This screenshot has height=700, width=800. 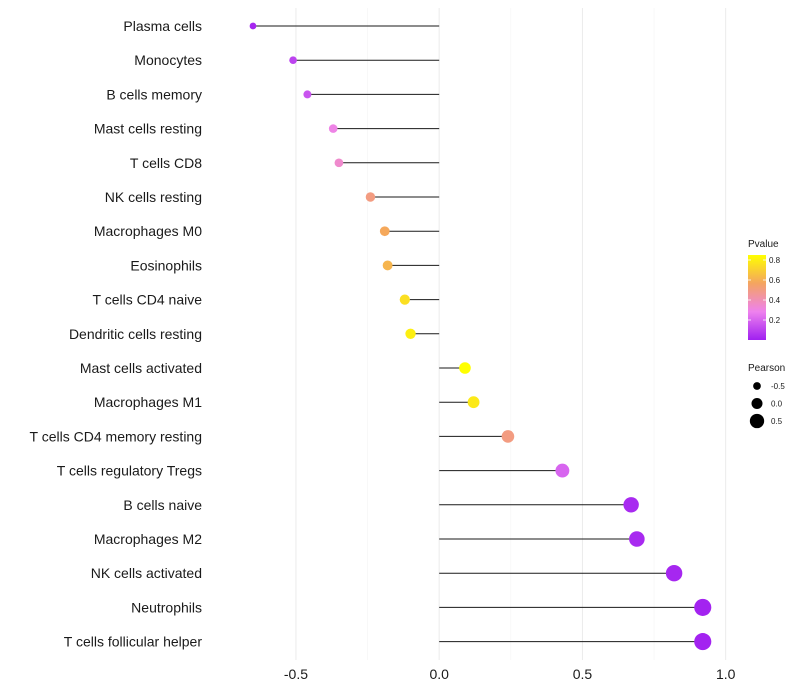 I want to click on category-label: Neutrophils, so click(x=166, y=607).